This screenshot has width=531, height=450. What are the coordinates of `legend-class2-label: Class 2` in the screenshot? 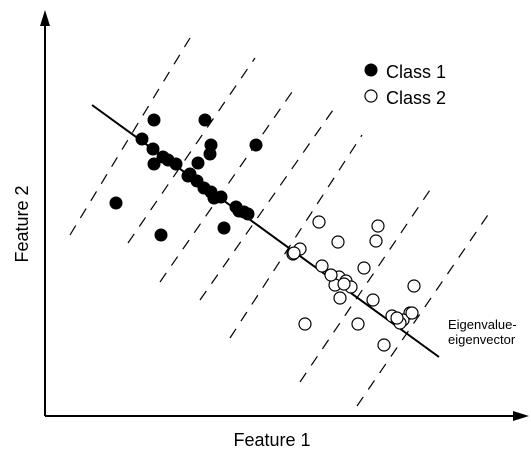 It's located at (416, 98).